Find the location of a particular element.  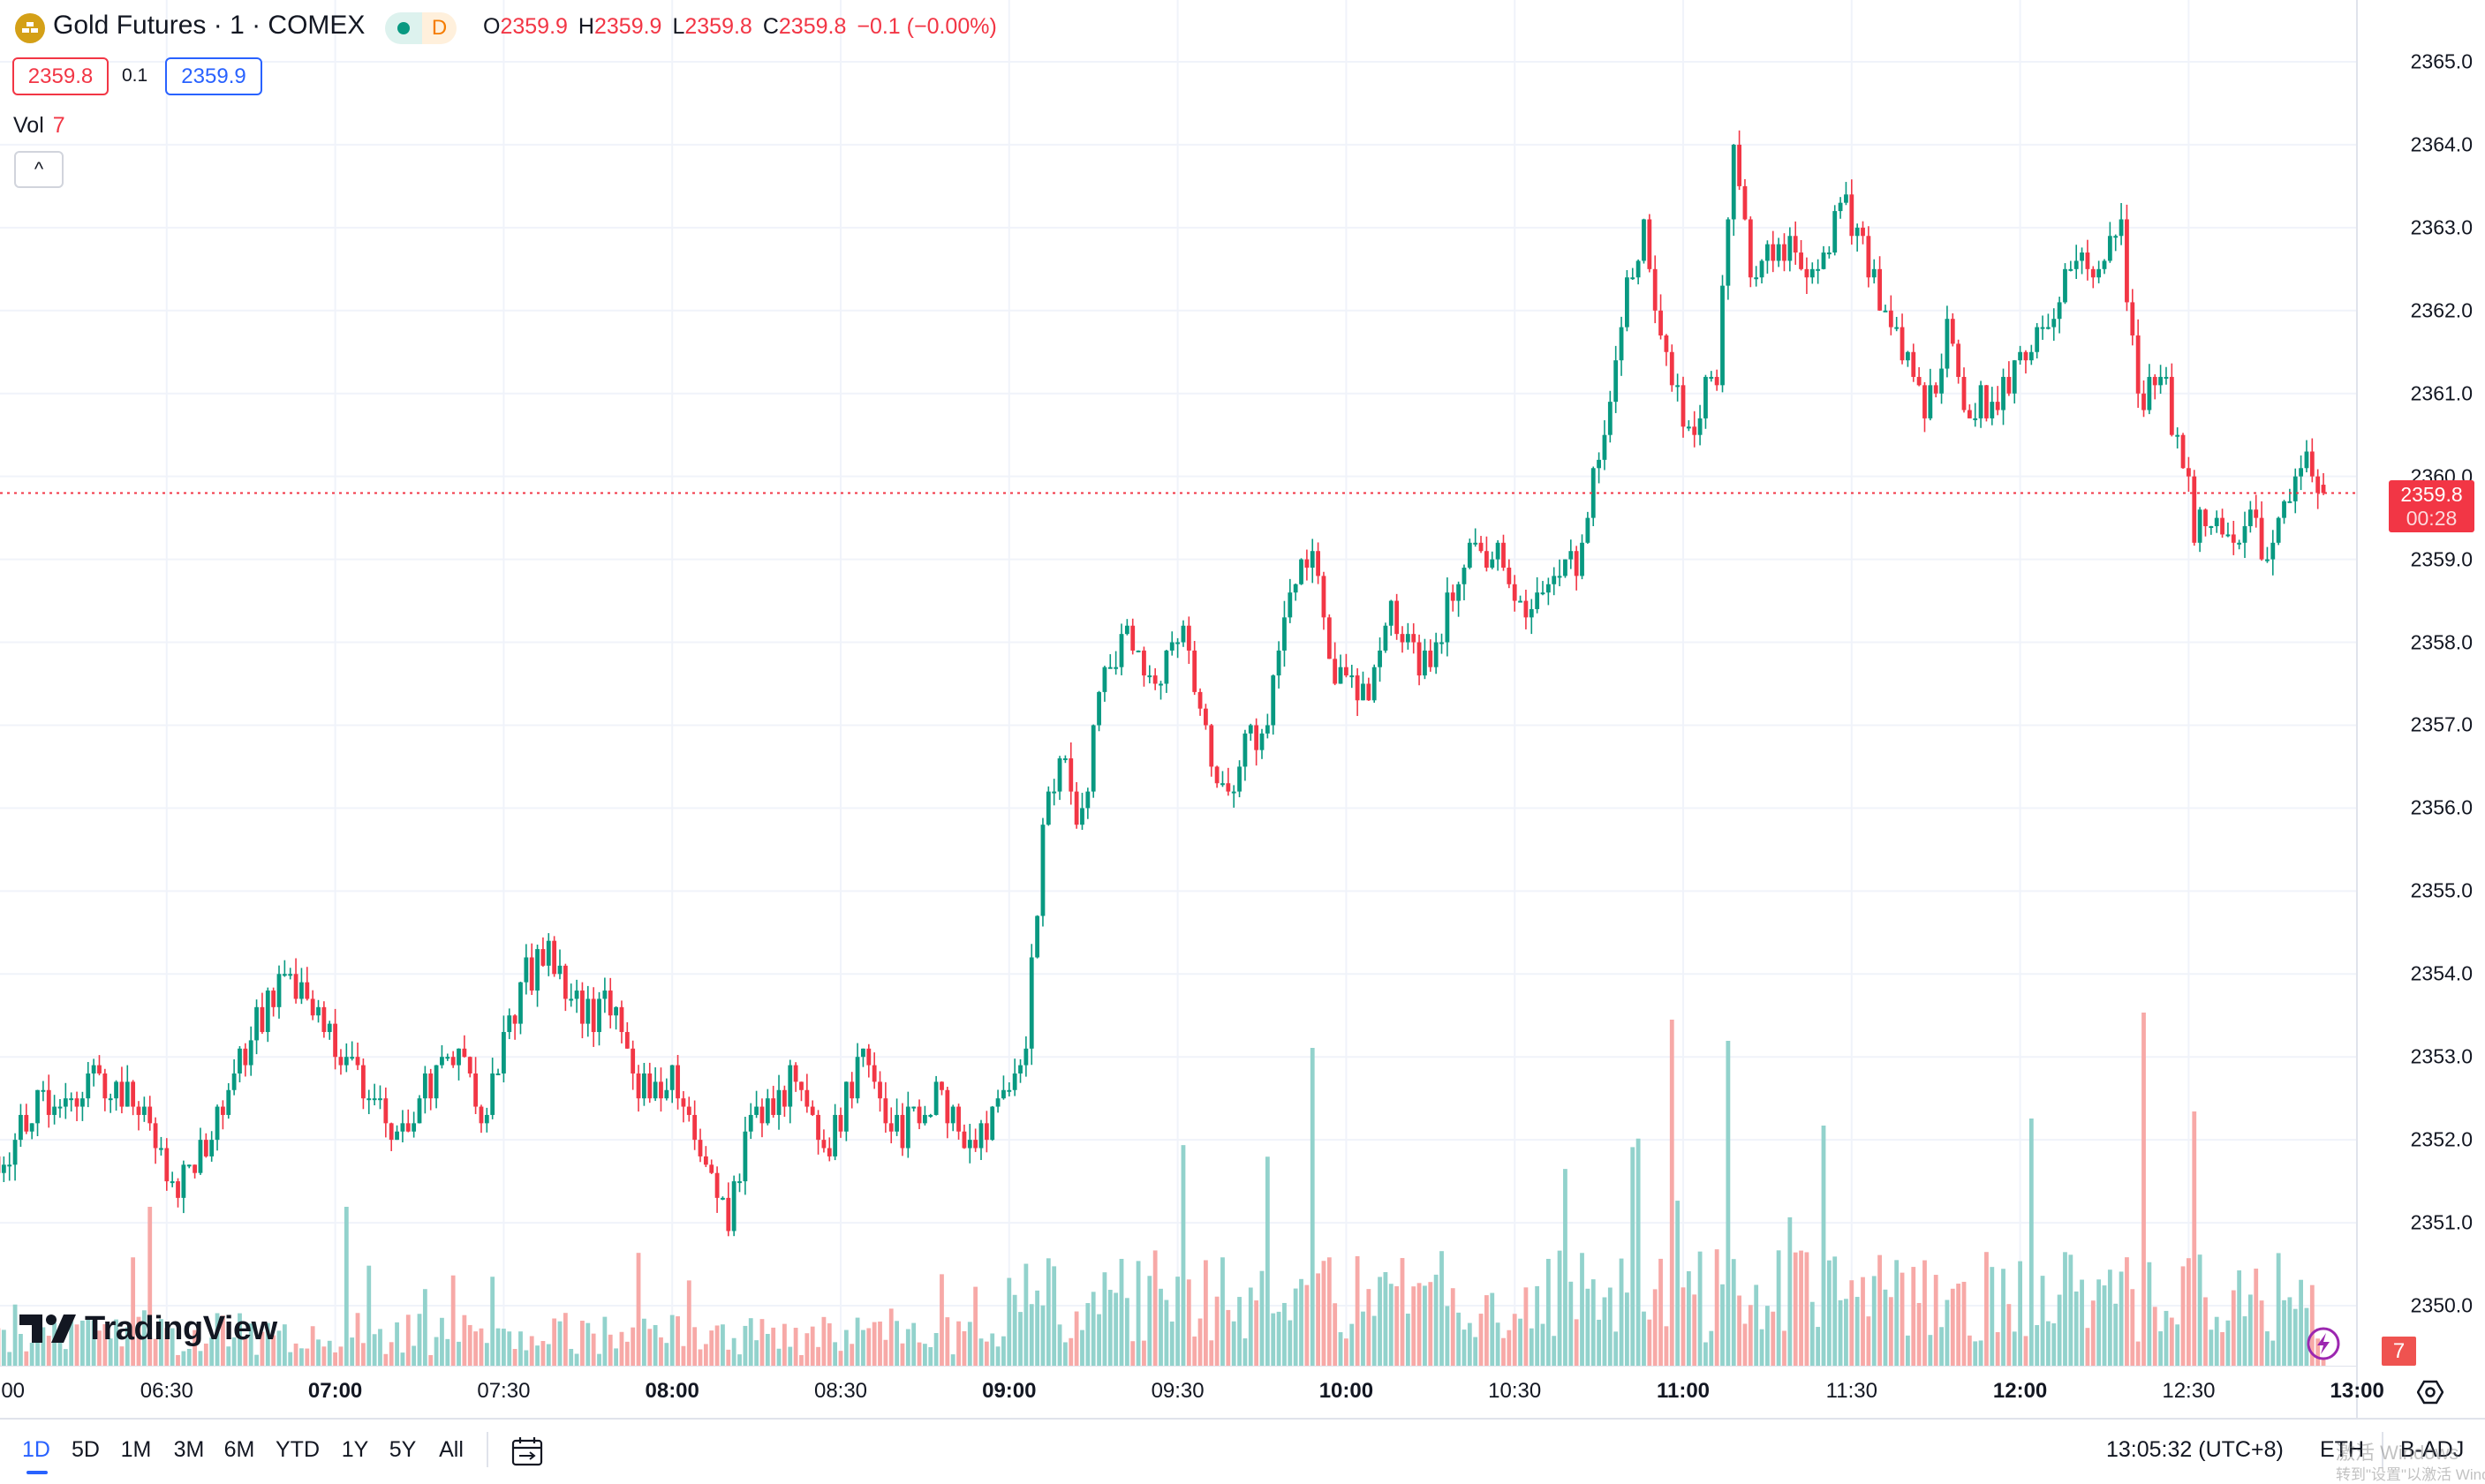

range-tab-1m: 1M is located at coordinates (137, 1450).